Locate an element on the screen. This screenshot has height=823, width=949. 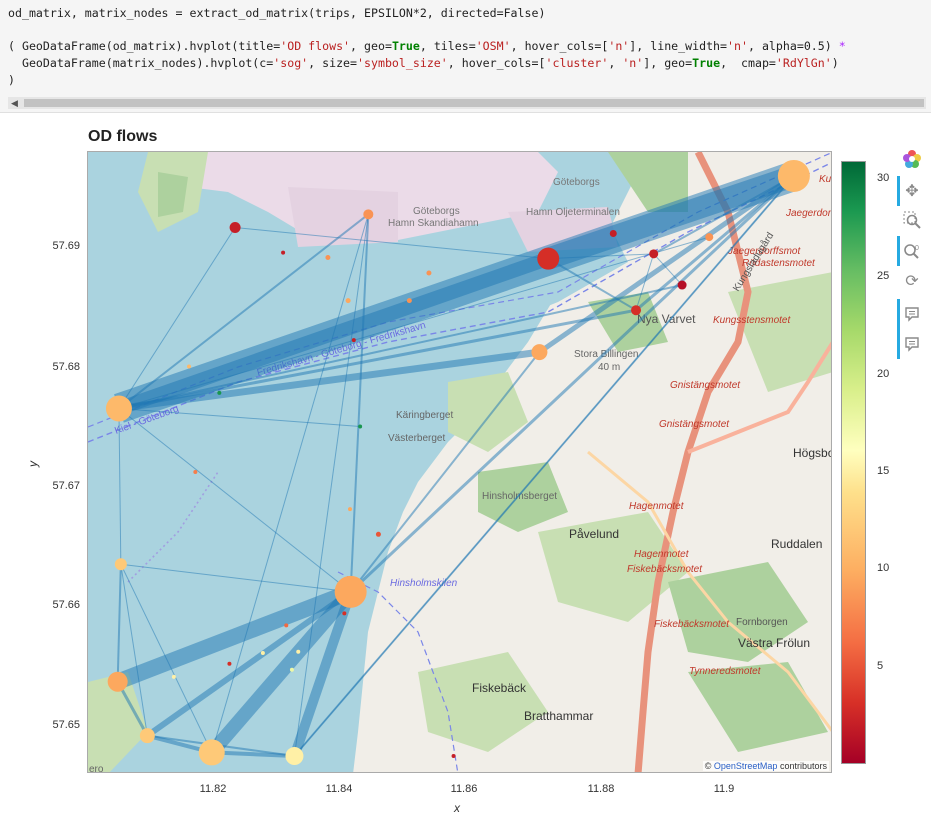
map-label: Gnistängsmotet is located at coordinates (694, 424).